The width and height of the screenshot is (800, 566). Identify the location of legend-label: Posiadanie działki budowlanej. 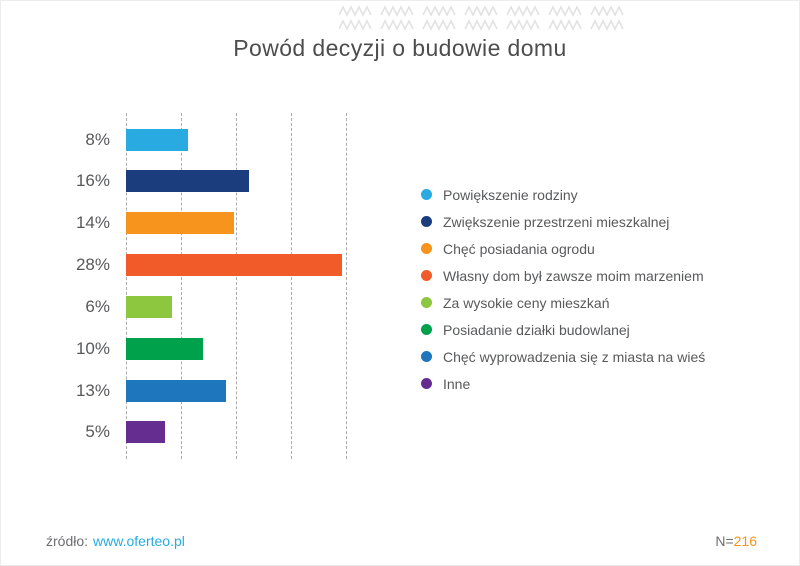
(536, 329).